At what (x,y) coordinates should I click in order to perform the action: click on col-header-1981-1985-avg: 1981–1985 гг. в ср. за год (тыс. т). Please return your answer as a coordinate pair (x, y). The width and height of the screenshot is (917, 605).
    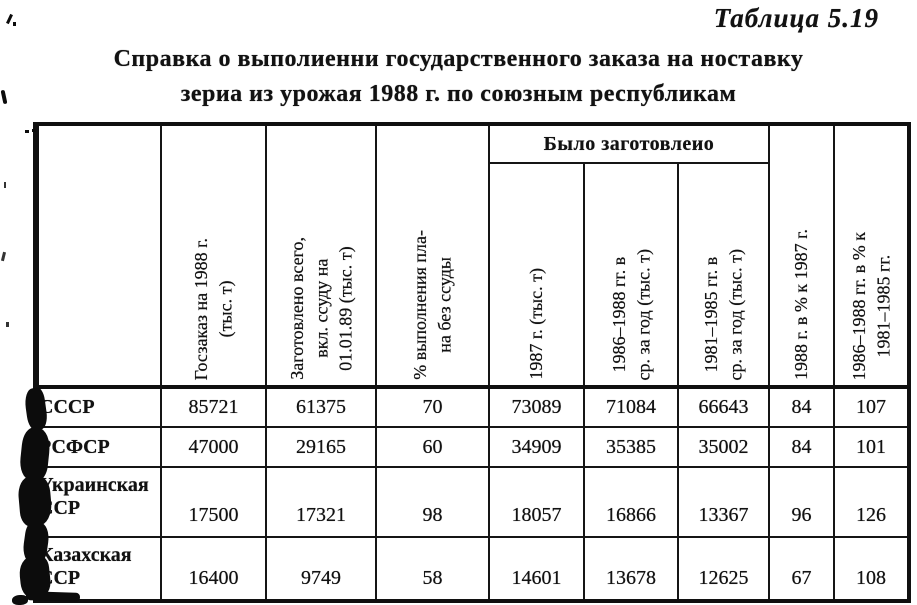
    Looking at the image, I should click on (723, 275).